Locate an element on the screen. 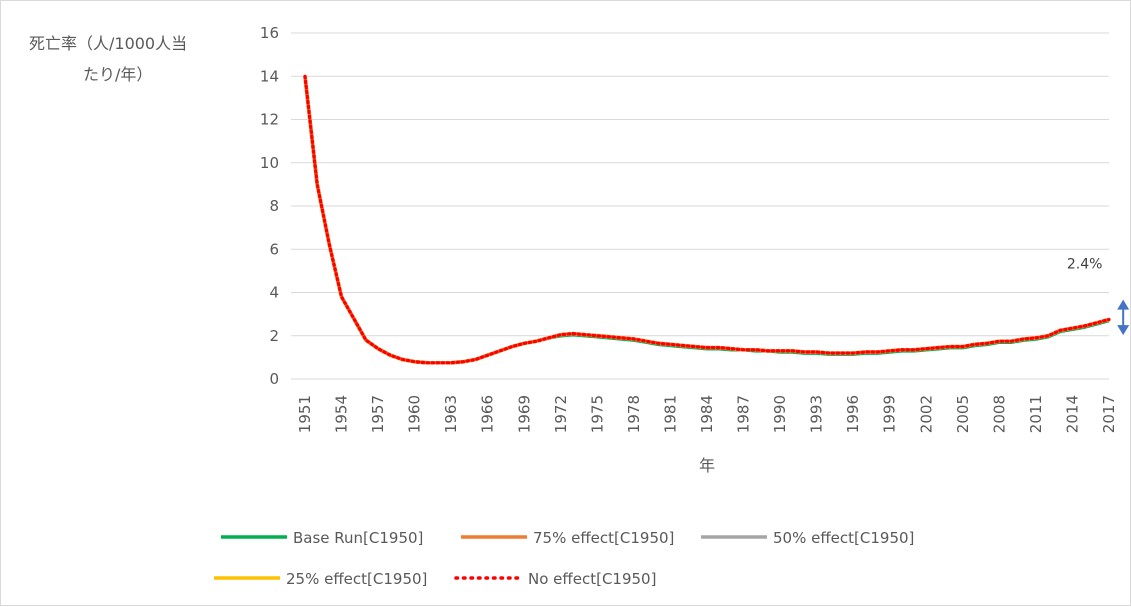  x-tick-label: 2002 is located at coordinates (926, 414).